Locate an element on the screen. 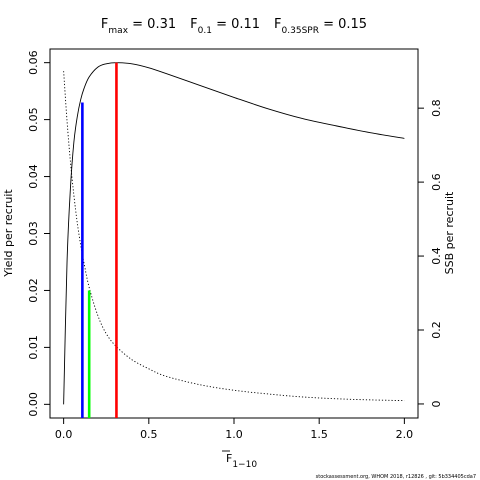 The width and height of the screenshot is (480, 480). y-axis-right: 0 0.2 0.4 0.6 0.8 is located at coordinates (430, 253).